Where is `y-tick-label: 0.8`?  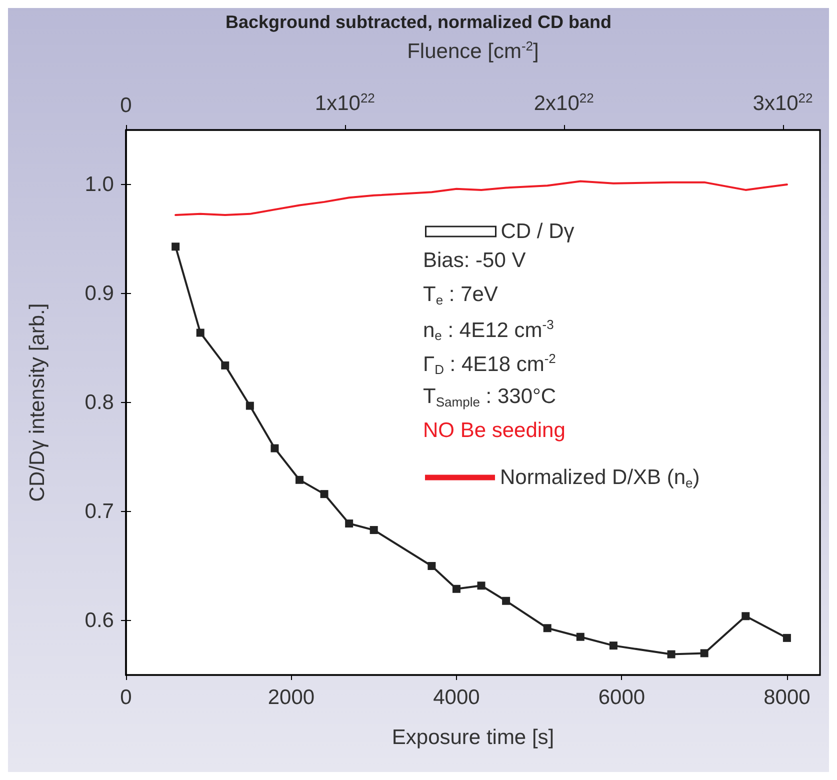
y-tick-label: 0.8 is located at coordinates (99, 402).